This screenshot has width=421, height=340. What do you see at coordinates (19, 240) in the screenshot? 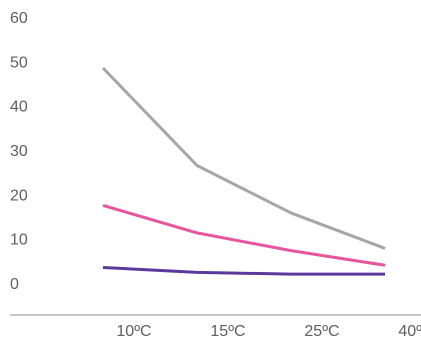
I see `y-tick-label: 10` at bounding box center [19, 240].